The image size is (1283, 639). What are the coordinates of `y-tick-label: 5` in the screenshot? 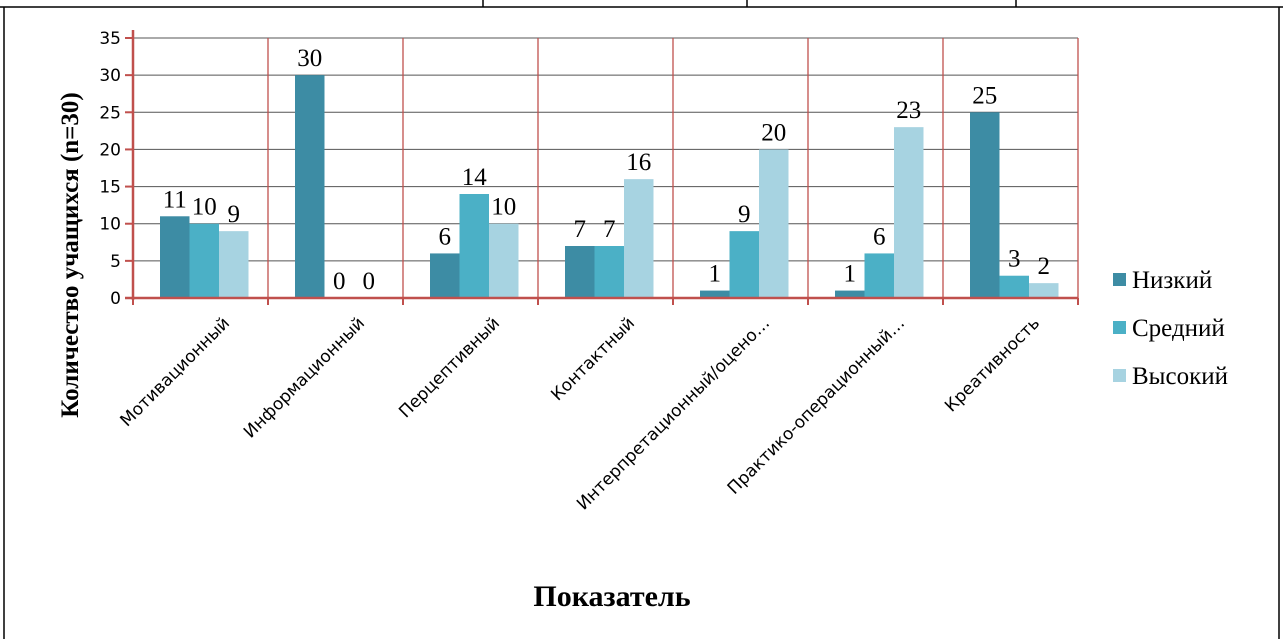 It's located at (115, 262).